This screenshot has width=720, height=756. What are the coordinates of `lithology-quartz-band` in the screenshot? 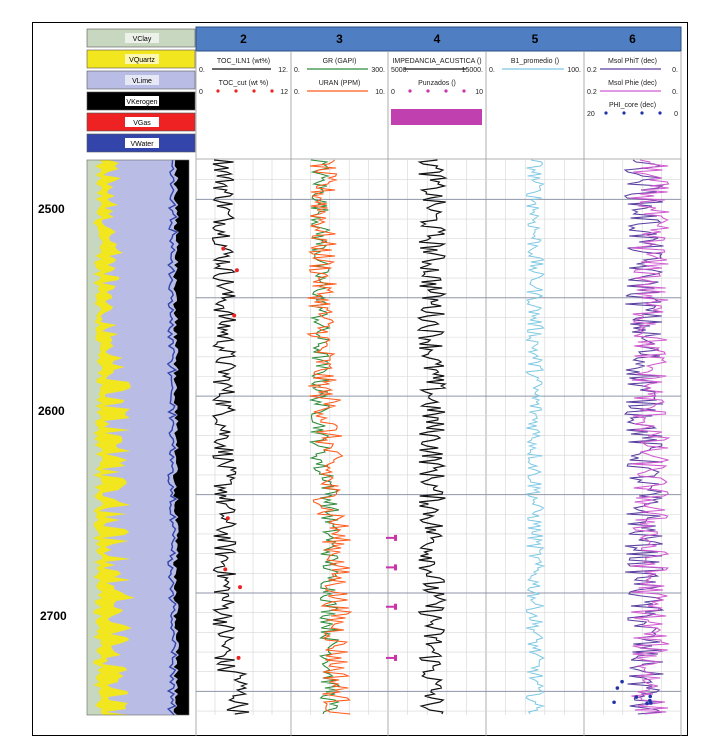 It's located at (114, 437).